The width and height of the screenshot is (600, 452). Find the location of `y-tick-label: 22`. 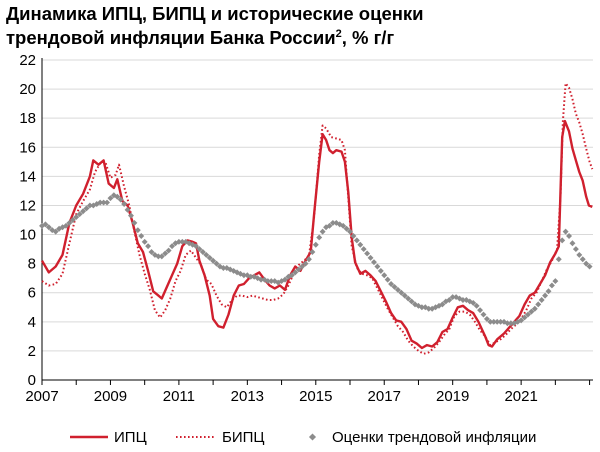

y-tick-label: 22 is located at coordinates (27, 60).